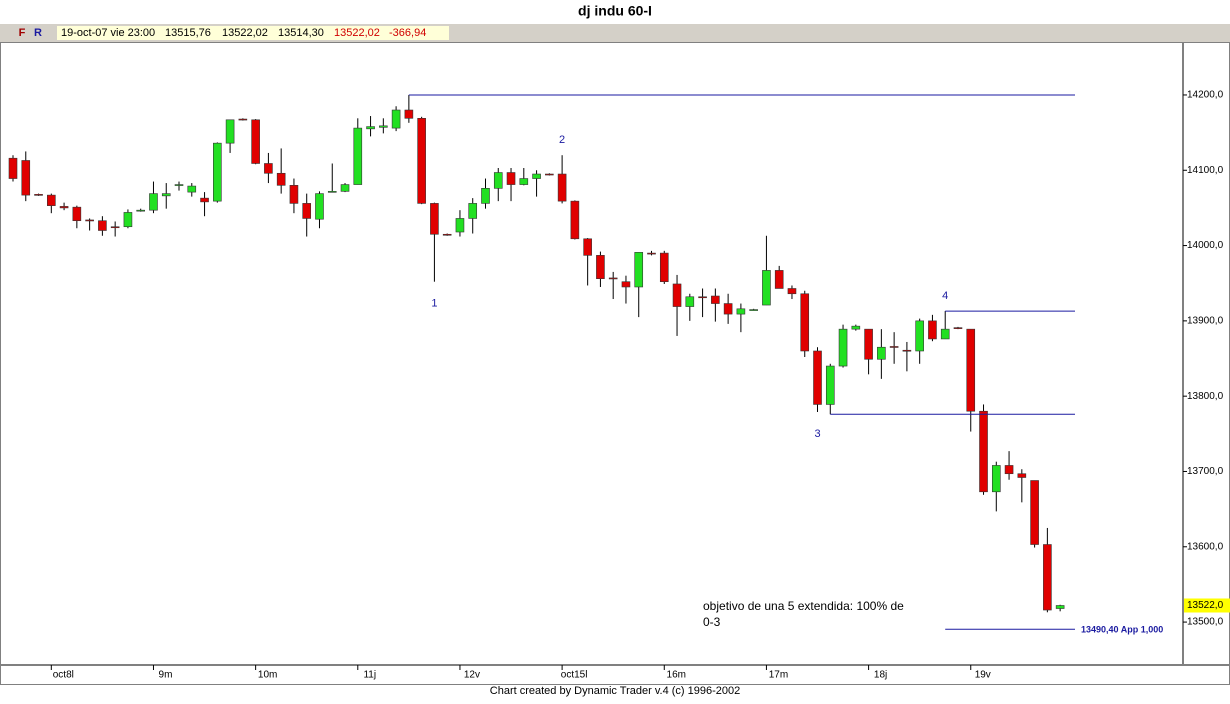 Image resolution: width=1230 pixels, height=704 pixels. What do you see at coordinates (880, 675) in the screenshot?
I see `x-tick-label: 18j` at bounding box center [880, 675].